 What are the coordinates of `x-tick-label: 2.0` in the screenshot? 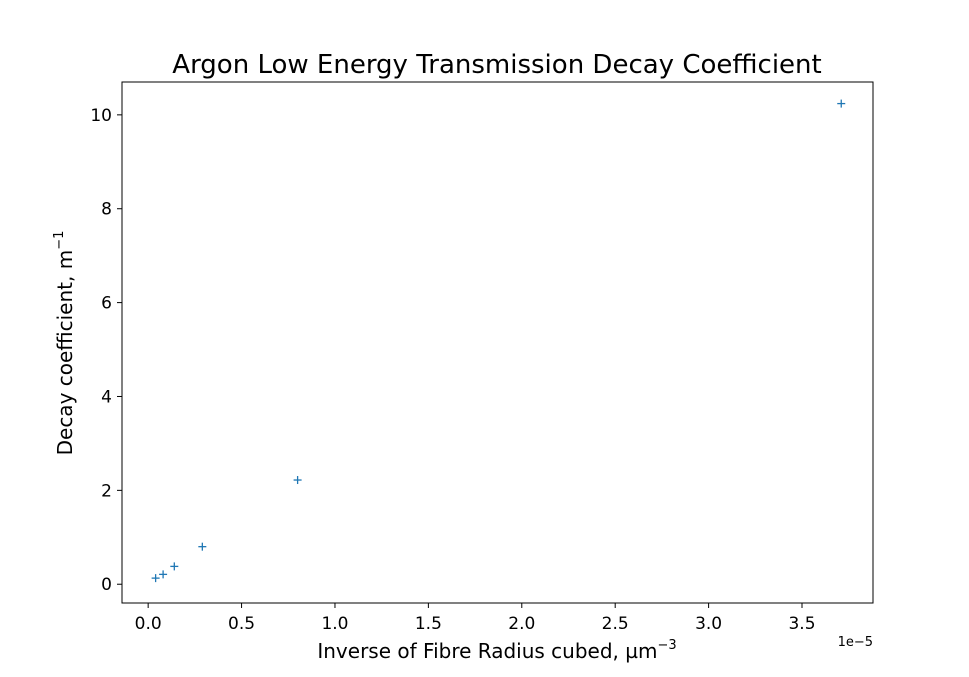 It's located at (521, 624).